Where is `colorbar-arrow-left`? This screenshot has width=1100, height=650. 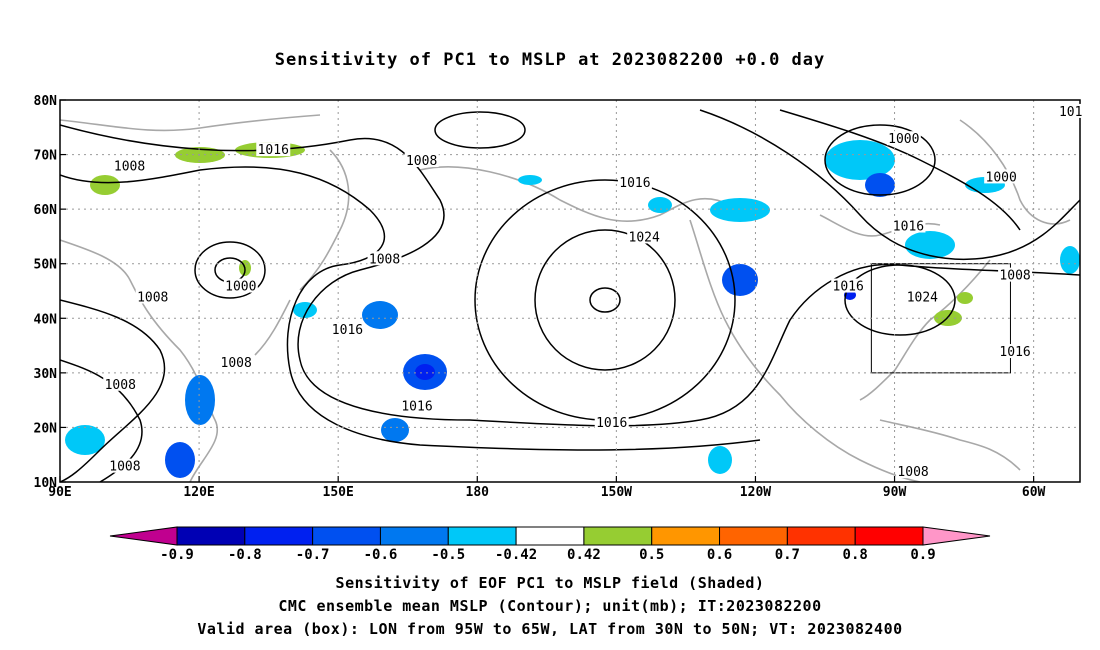
colorbar-arrow-left is located at coordinates (143, 536).